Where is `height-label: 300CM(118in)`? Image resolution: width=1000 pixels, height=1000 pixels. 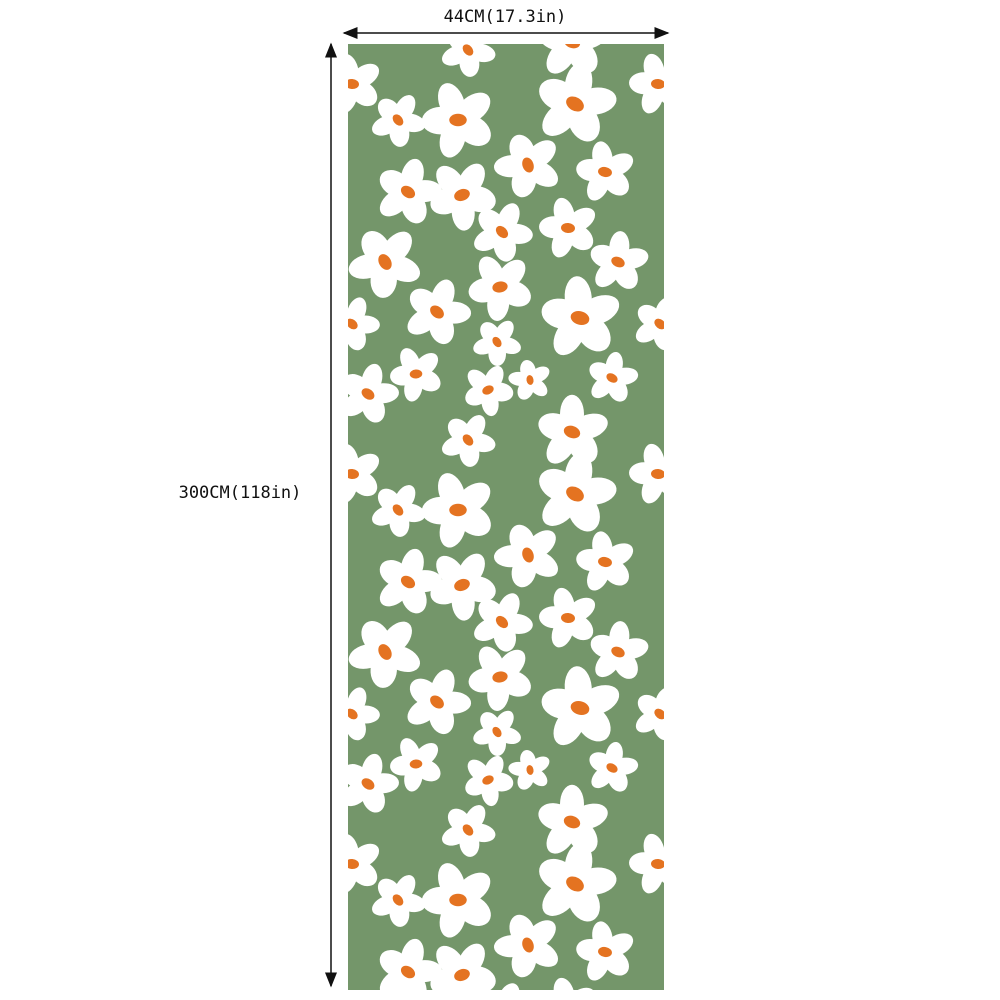 height-label: 300CM(118in) is located at coordinates (240, 493).